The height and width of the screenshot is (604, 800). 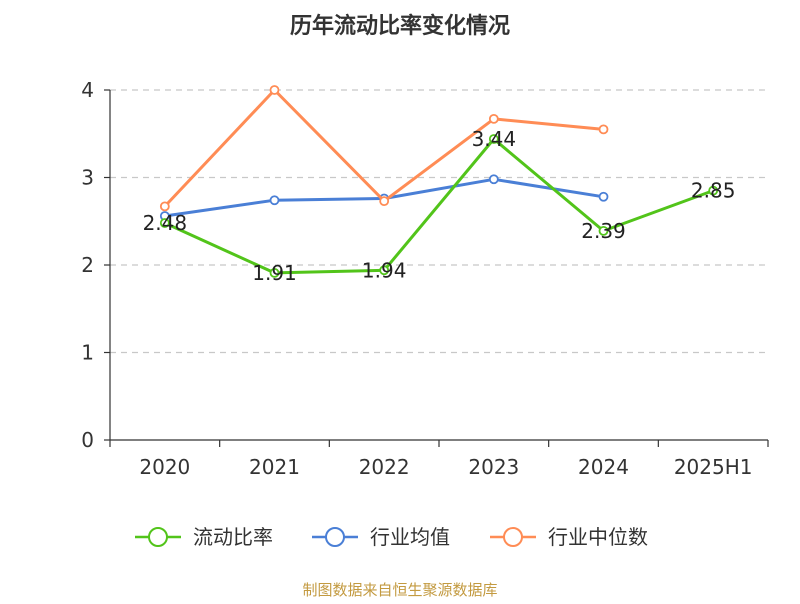 I want to click on data-label: 1.91, so click(x=274, y=273).